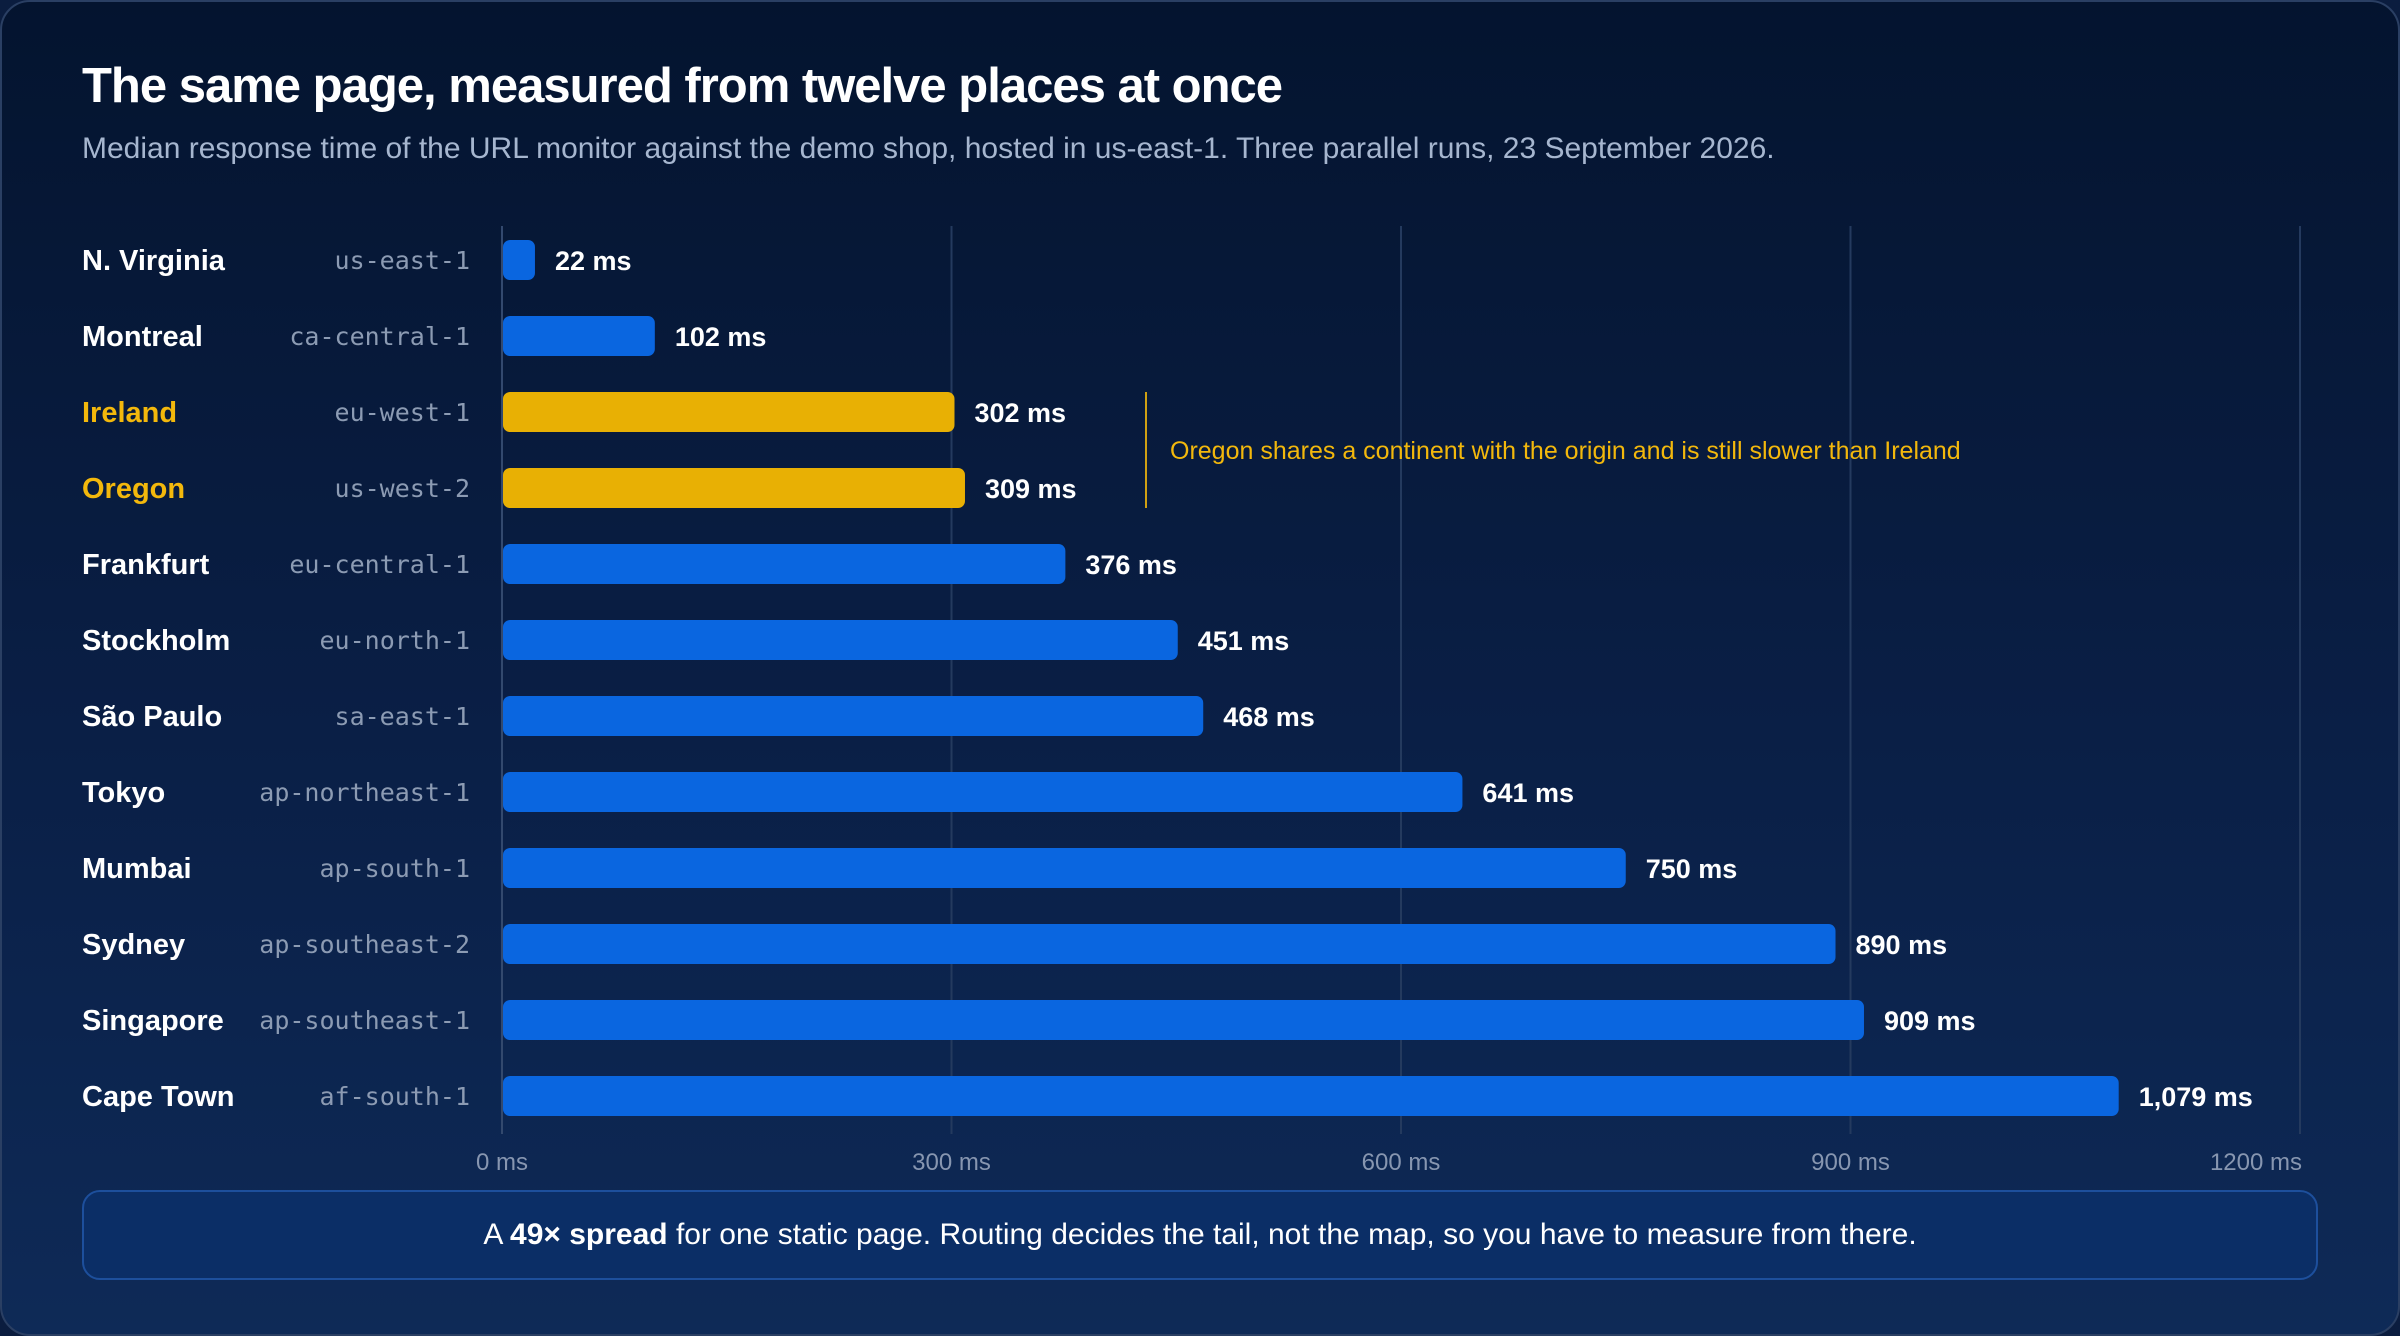 This screenshot has height=1336, width=2400. I want to click on region-code-label: eu-north-1, so click(394, 640).